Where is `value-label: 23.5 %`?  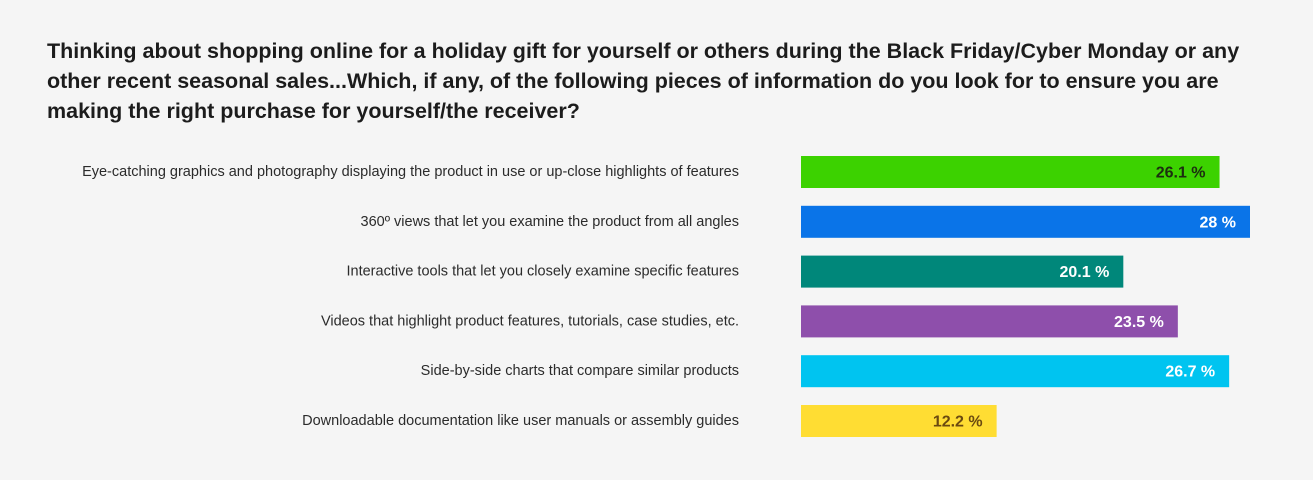 value-label: 23.5 % is located at coordinates (1139, 322).